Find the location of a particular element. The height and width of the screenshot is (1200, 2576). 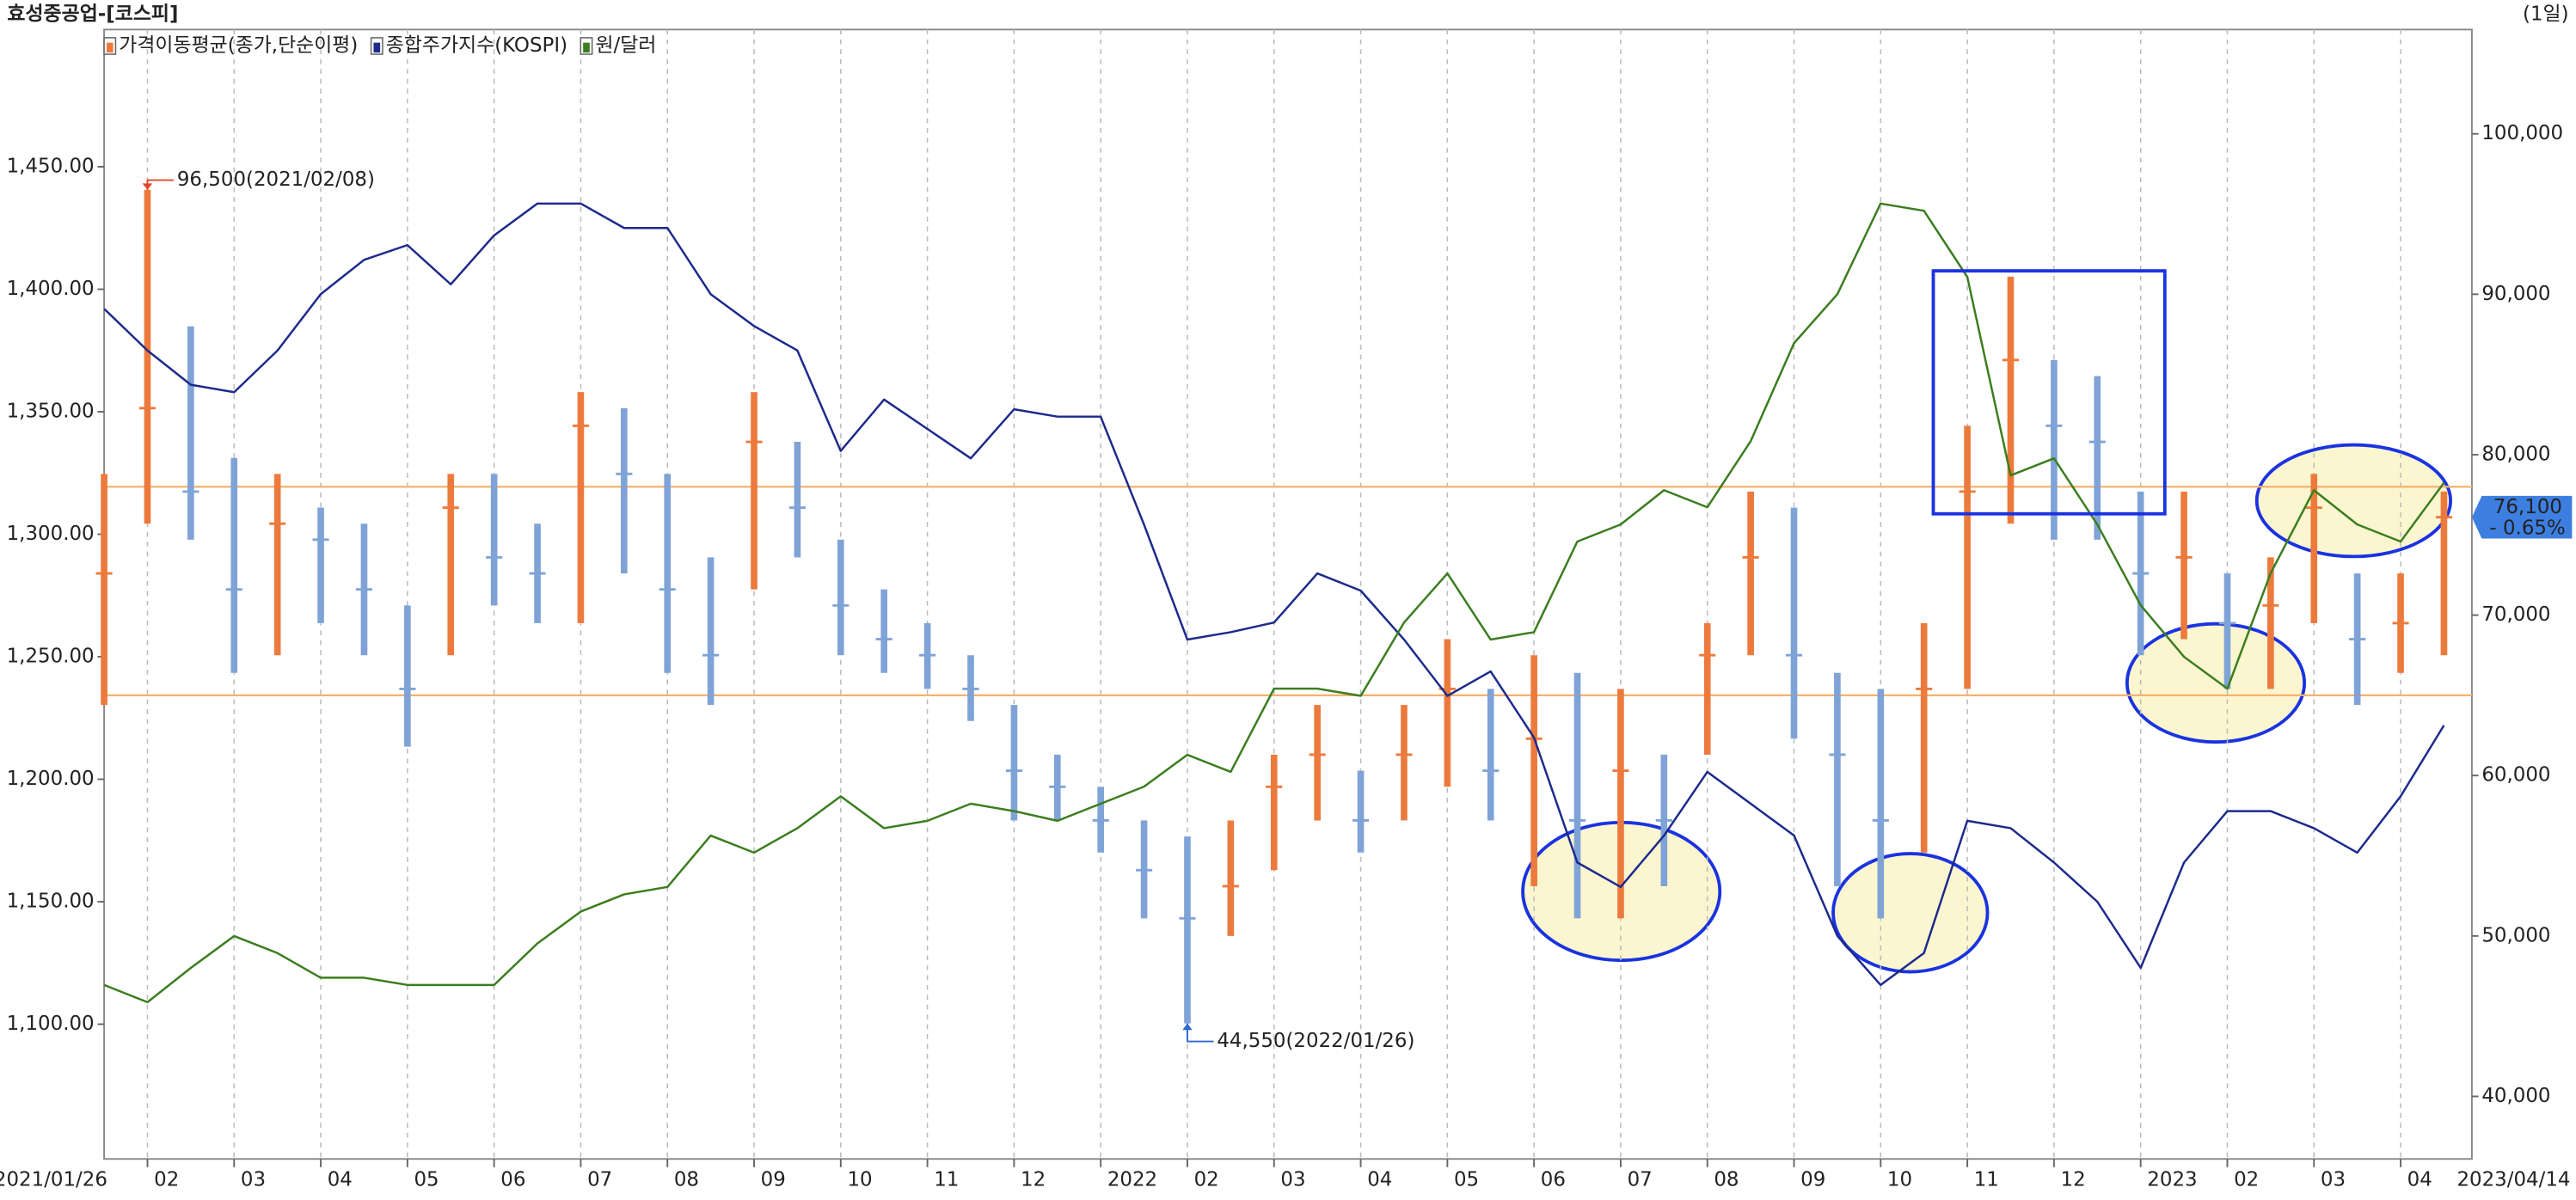

x-tick-label: 2023 is located at coordinates (2172, 1180).